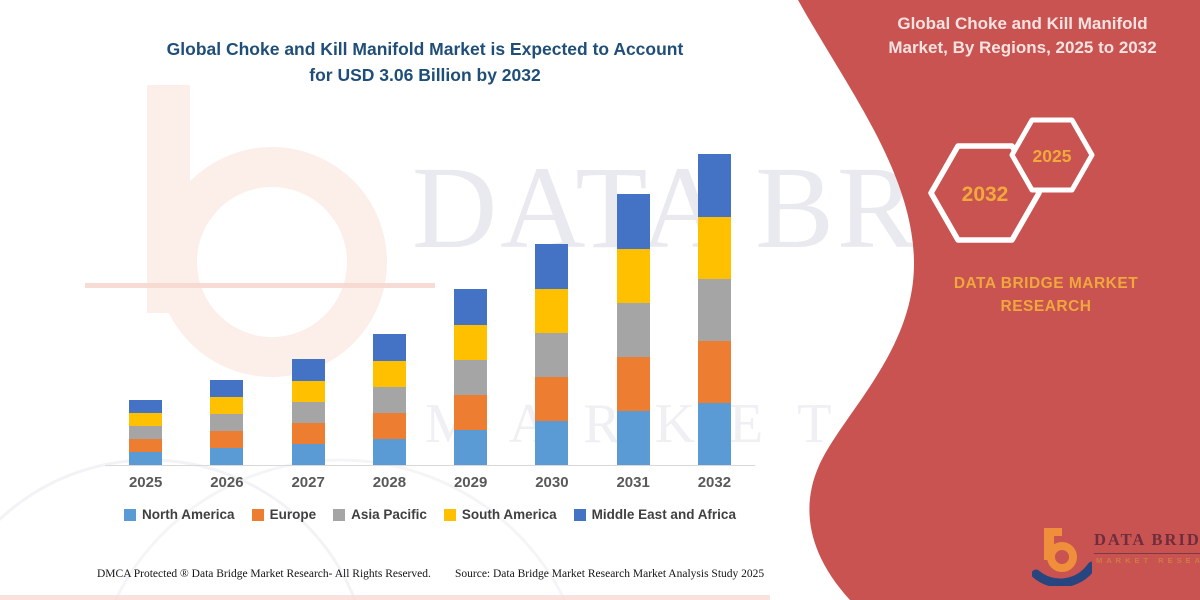 The width and height of the screenshot is (1200, 600). I want to click on bar-column-2029, so click(470, 305).